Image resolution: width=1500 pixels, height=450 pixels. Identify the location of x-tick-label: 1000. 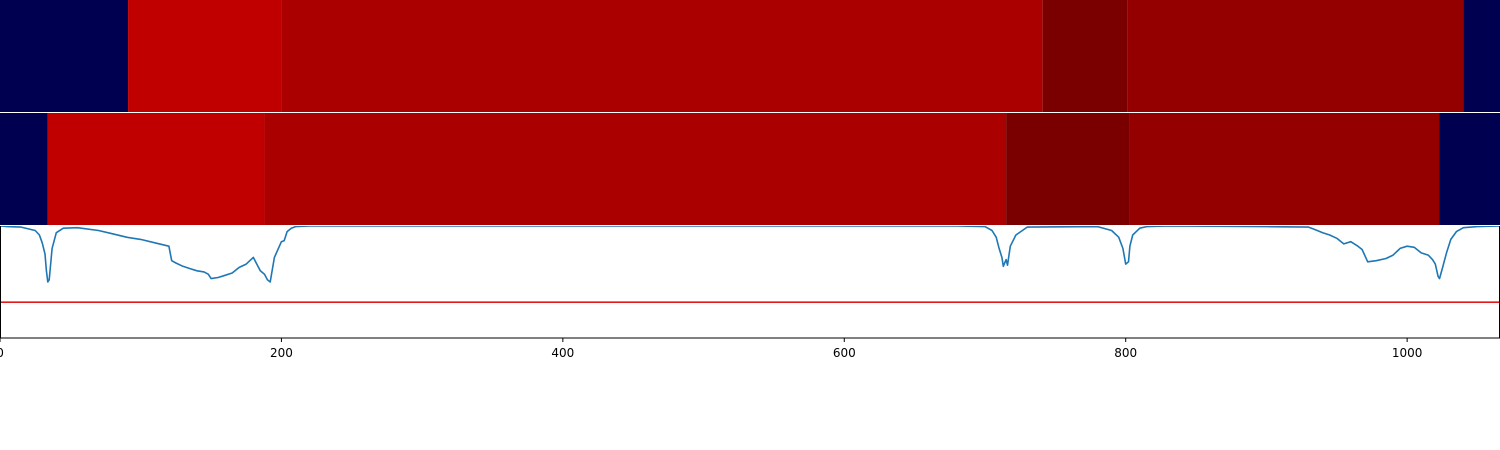
(1407, 353).